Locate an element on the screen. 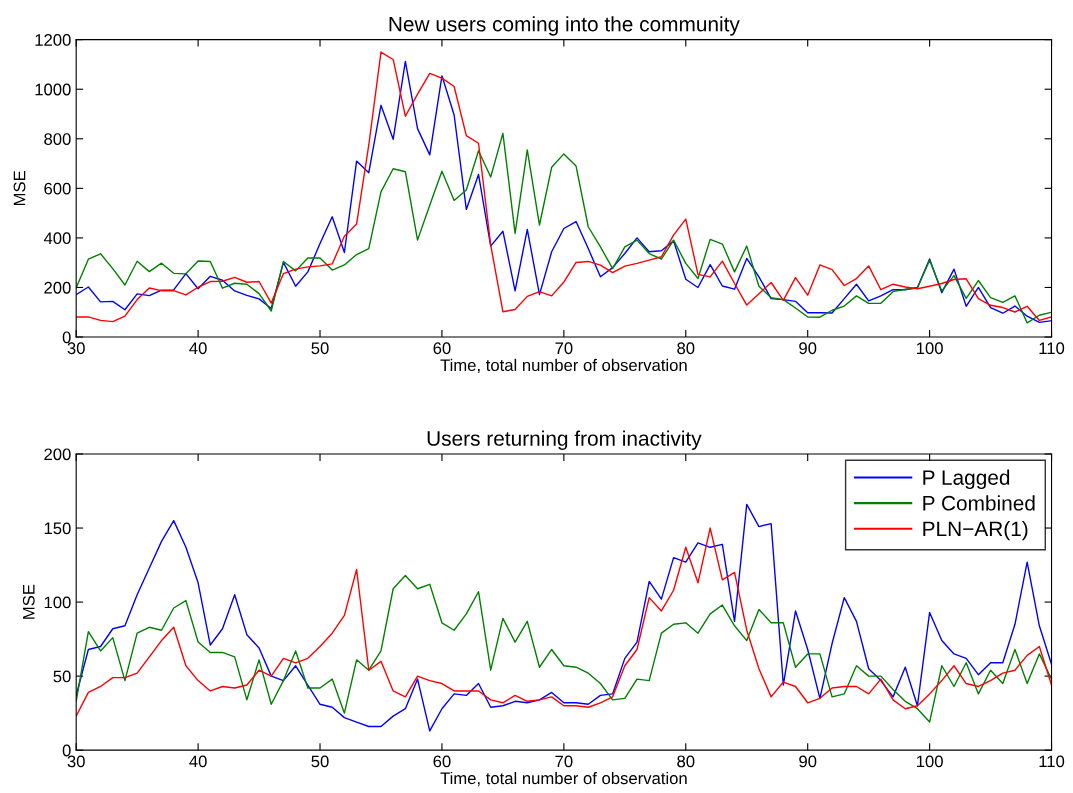  y-tick-label: 50 is located at coordinates (62, 676).